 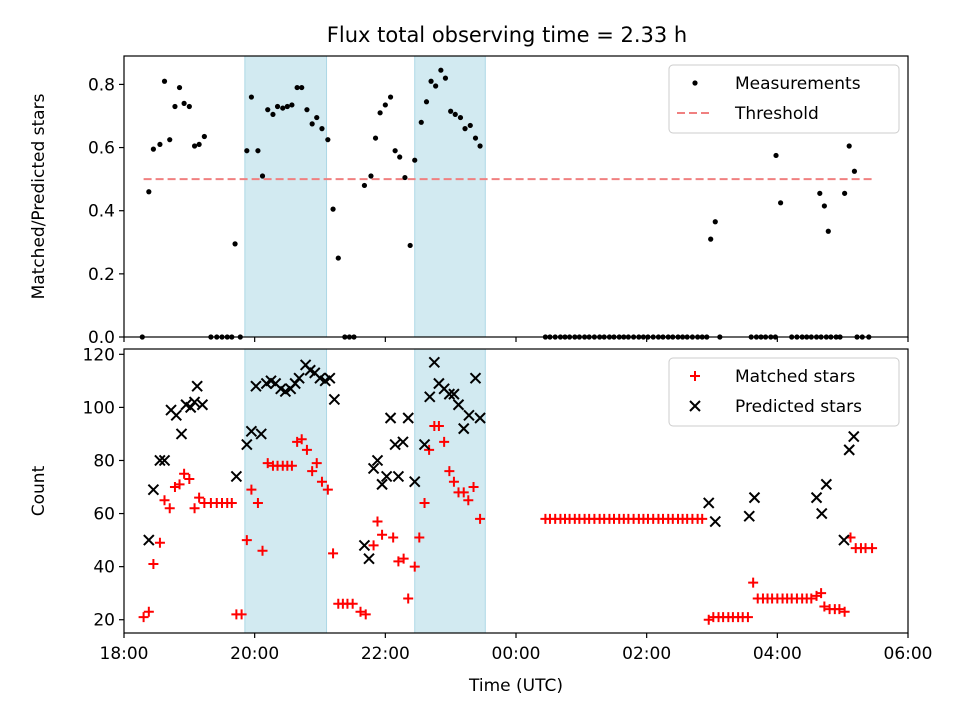 What do you see at coordinates (908, 654) in the screenshot?
I see `xtick-label: 06:00` at bounding box center [908, 654].